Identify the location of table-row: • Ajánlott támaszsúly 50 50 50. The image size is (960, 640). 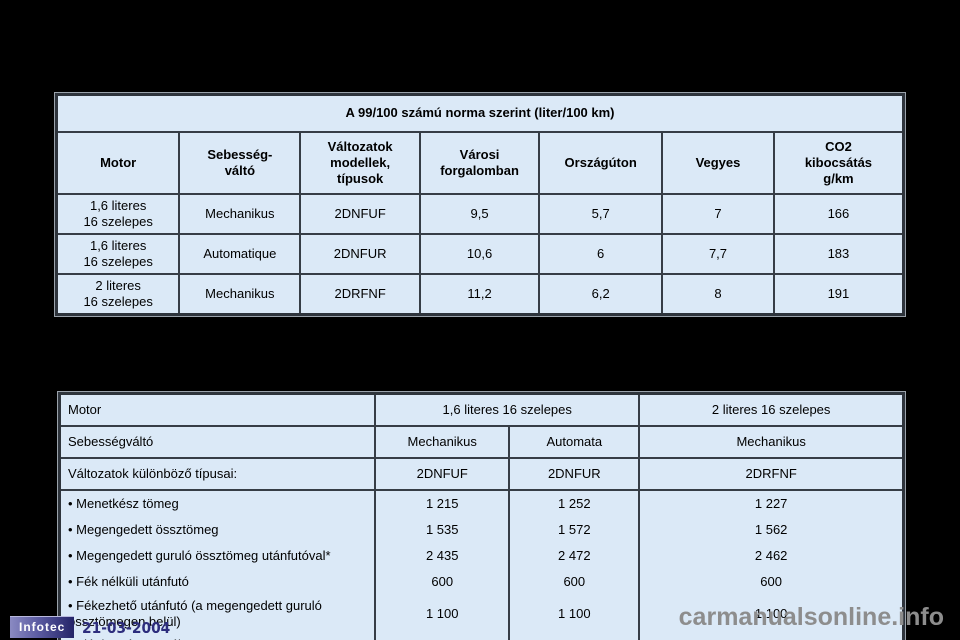
(481, 636).